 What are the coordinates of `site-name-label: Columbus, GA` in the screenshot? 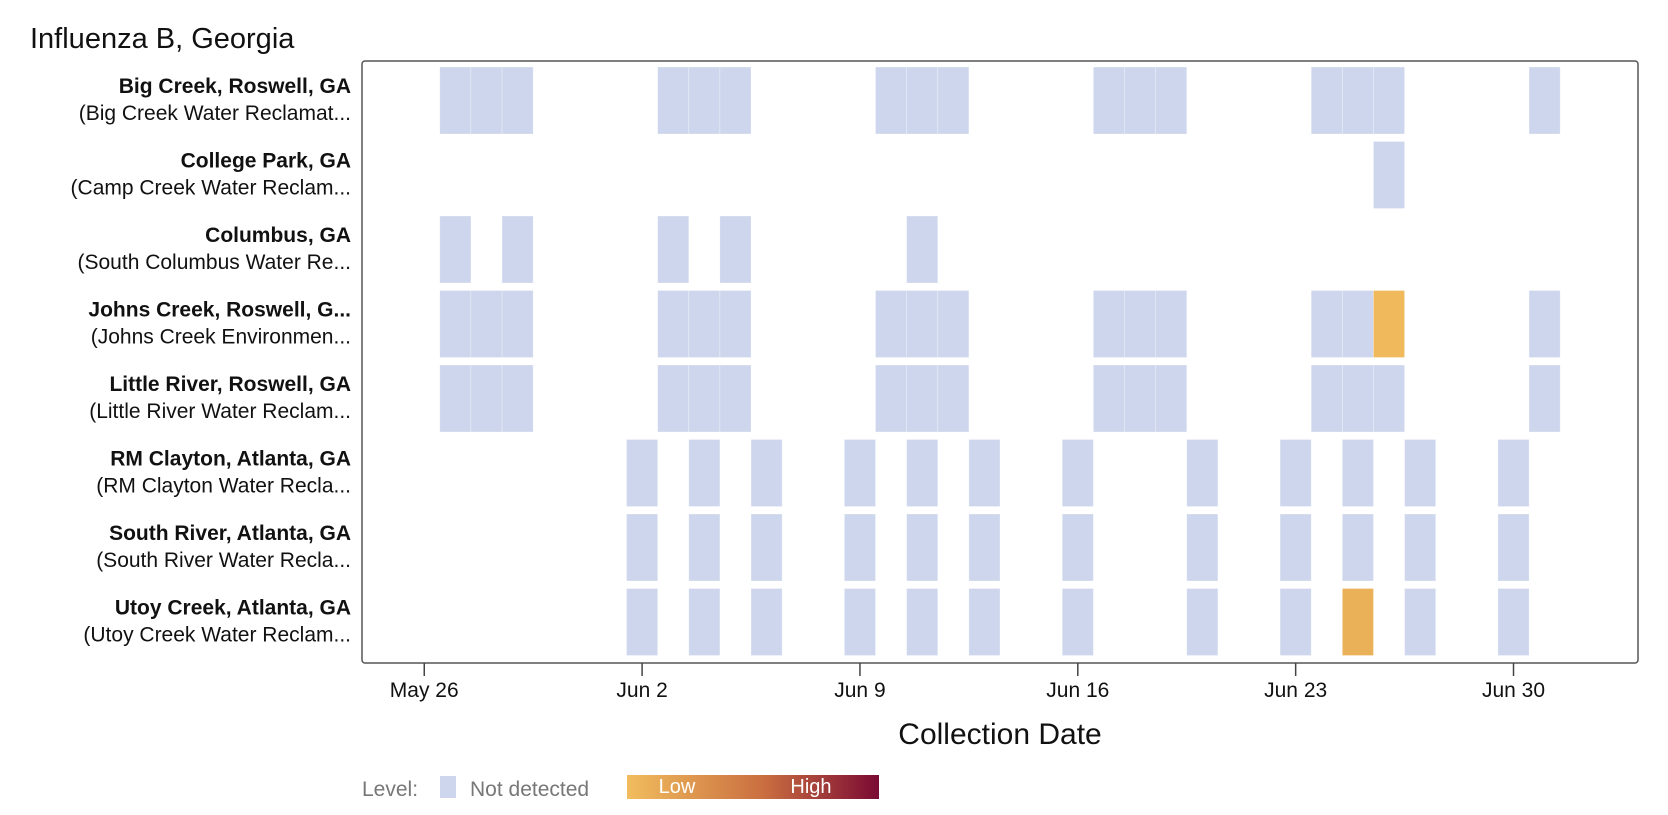 It's located at (278, 235).